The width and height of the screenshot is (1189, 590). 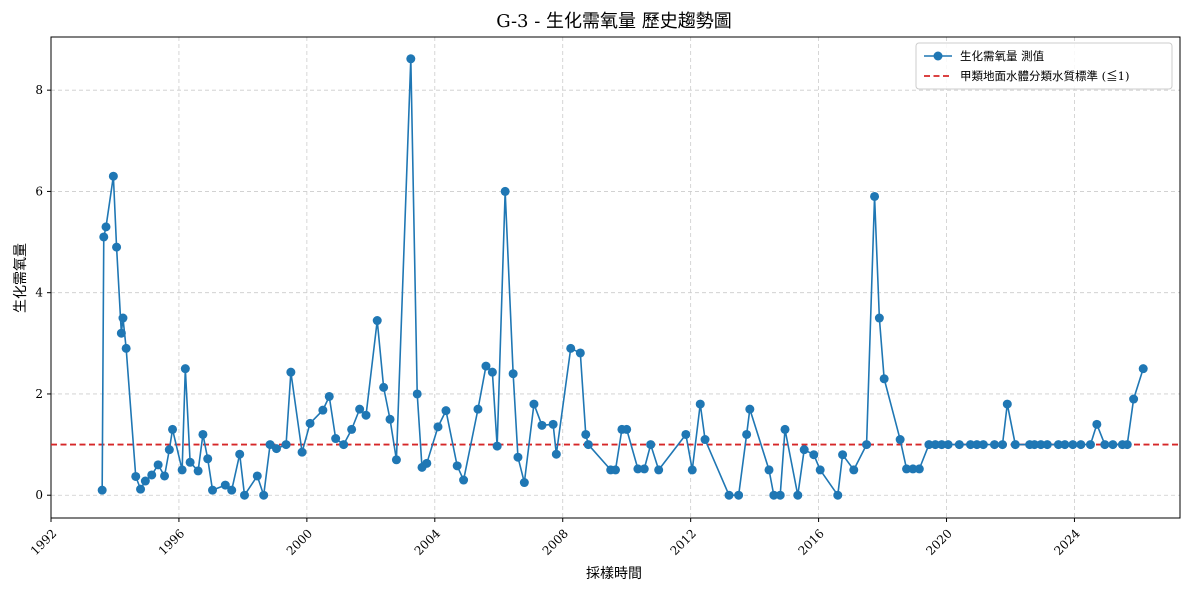 I want to click on legend-marker-measured, so click(x=938, y=56).